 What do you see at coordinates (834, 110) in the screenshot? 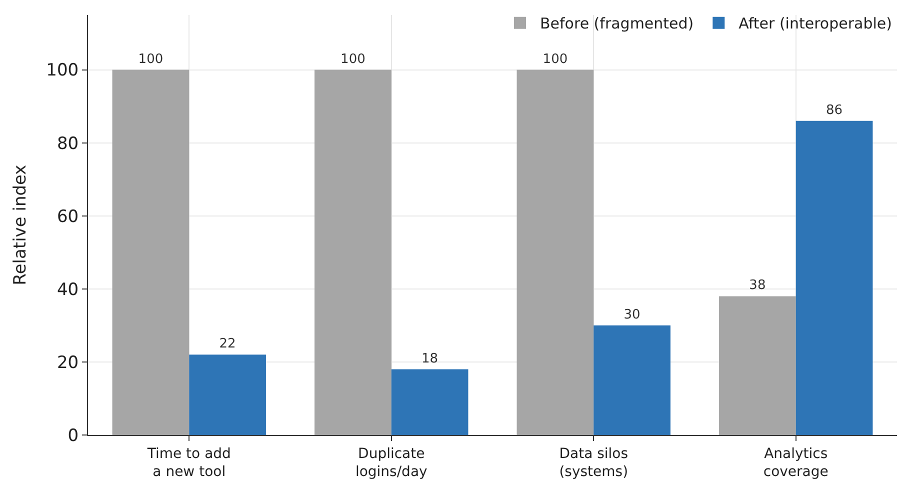
I see `data-label: 86` at bounding box center [834, 110].